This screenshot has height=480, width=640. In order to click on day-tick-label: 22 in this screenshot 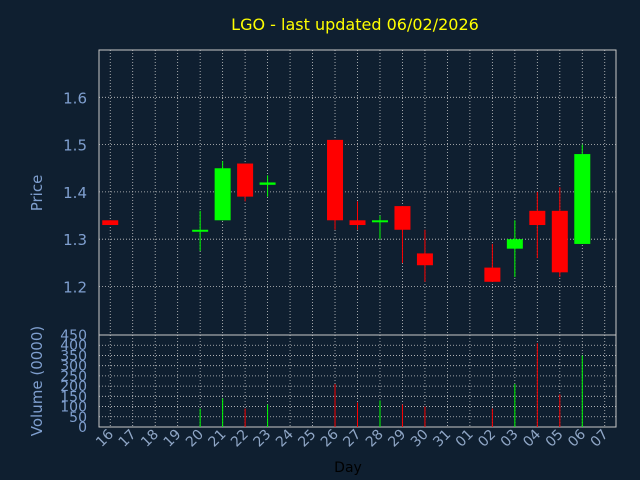, I will do `click(240, 439)`.